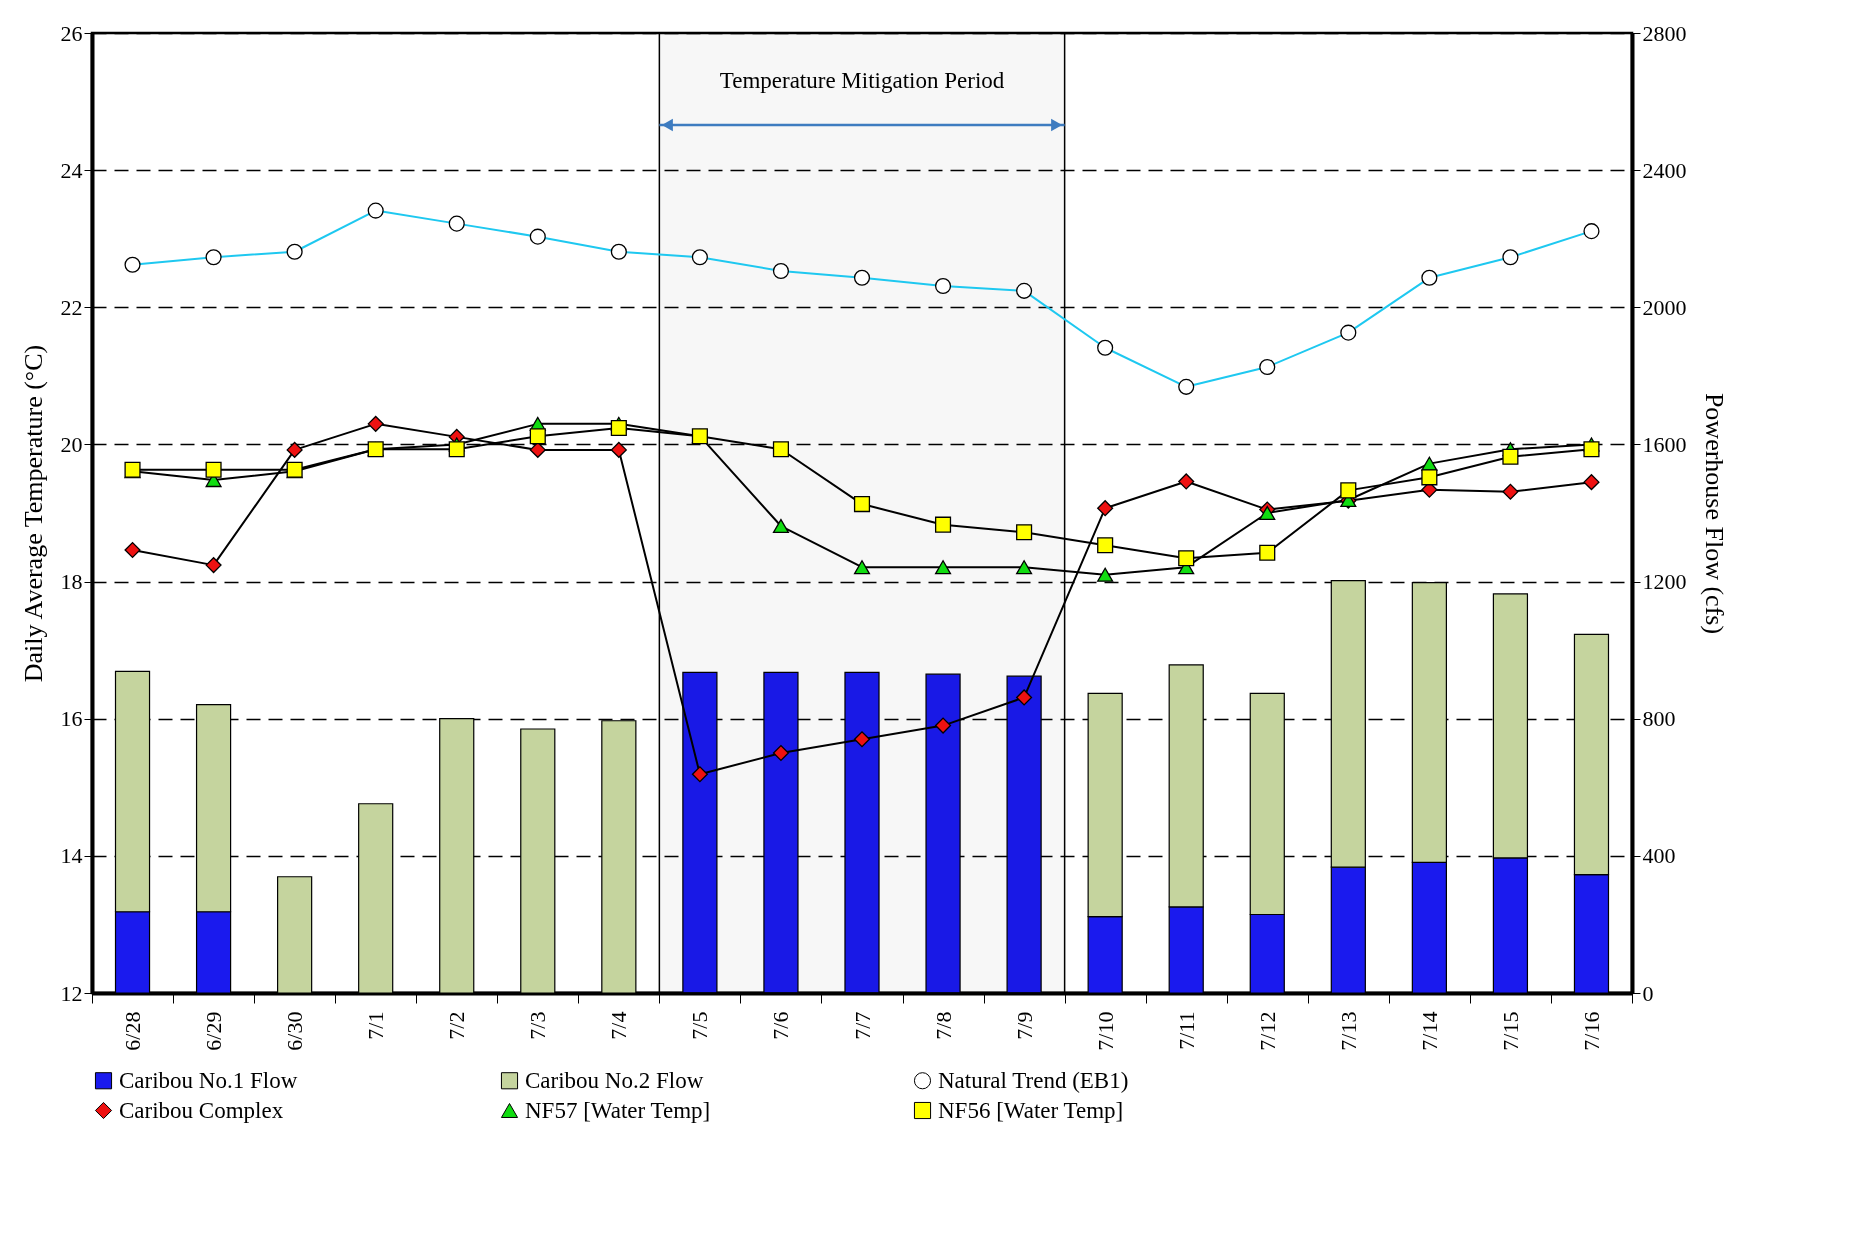  Describe the element at coordinates (618, 1110) in the screenshot. I see `legend-label: NF57 [Water Temp]` at that location.